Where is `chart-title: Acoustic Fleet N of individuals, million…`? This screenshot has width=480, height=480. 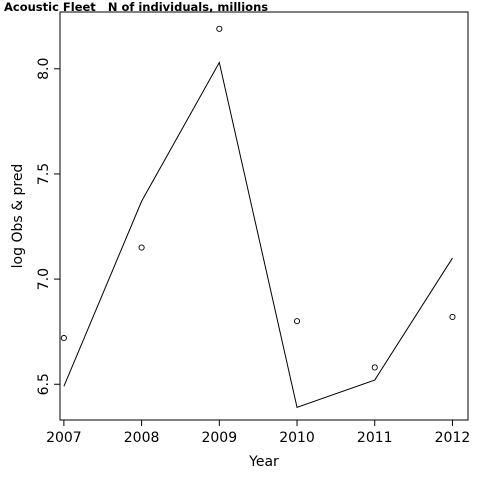
chart-title: Acoustic Fleet N of individuals, million… is located at coordinates (136, 7).